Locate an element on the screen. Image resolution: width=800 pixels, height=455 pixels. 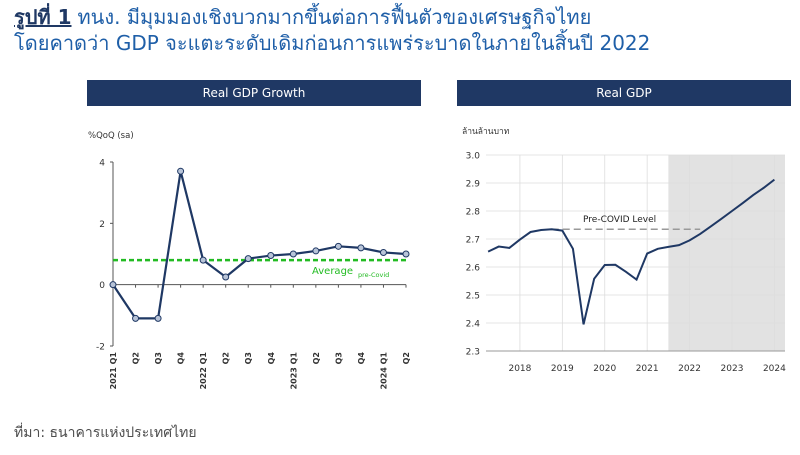
y-tick-label: 2.4 is located at coordinates (473, 325).